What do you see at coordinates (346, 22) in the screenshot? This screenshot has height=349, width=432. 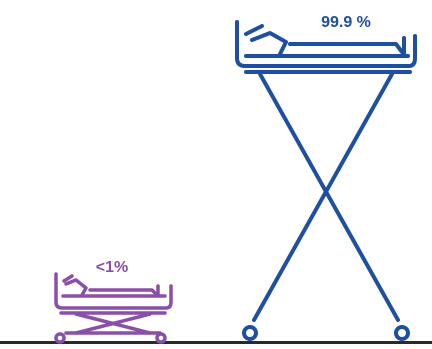 I see `tall-bed-percentage-label: 99.9 %` at bounding box center [346, 22].